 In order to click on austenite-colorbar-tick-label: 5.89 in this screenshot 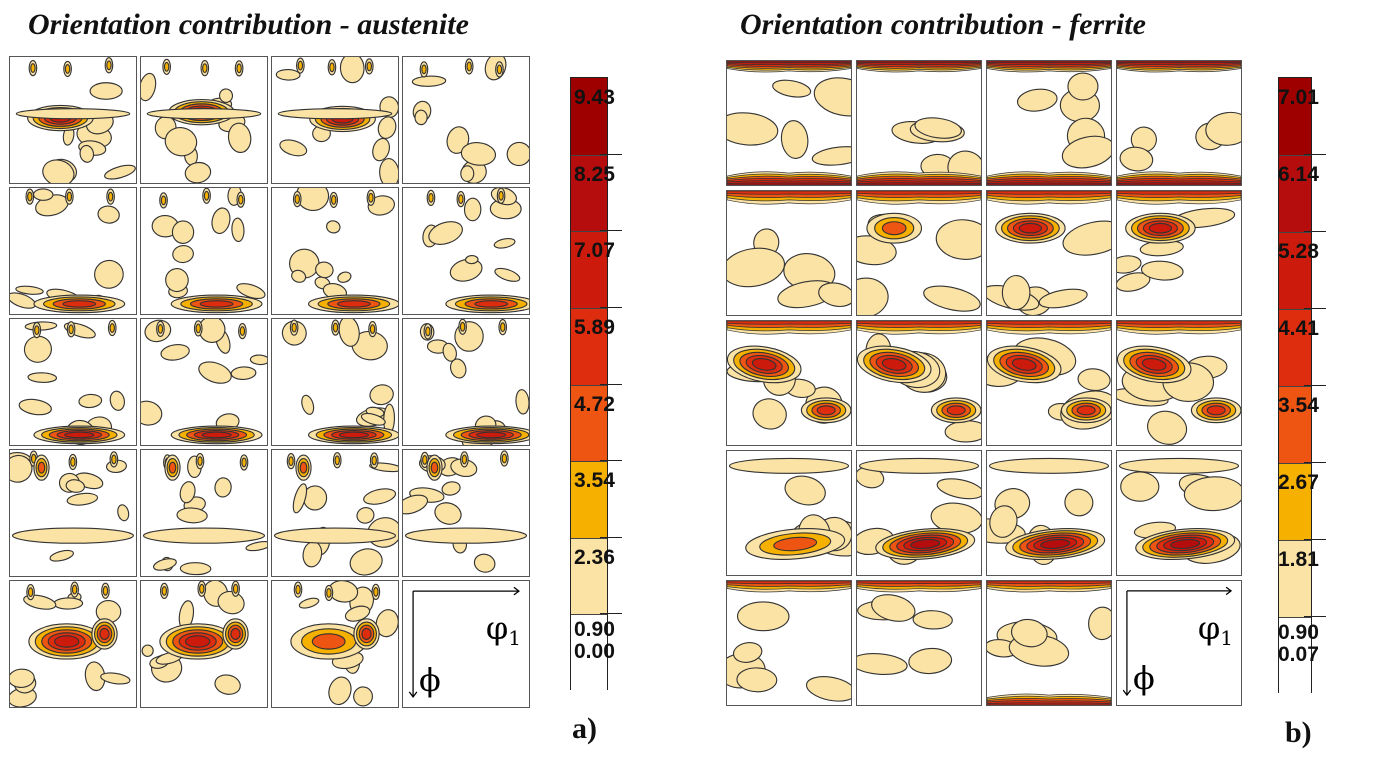, I will do `click(594, 327)`.